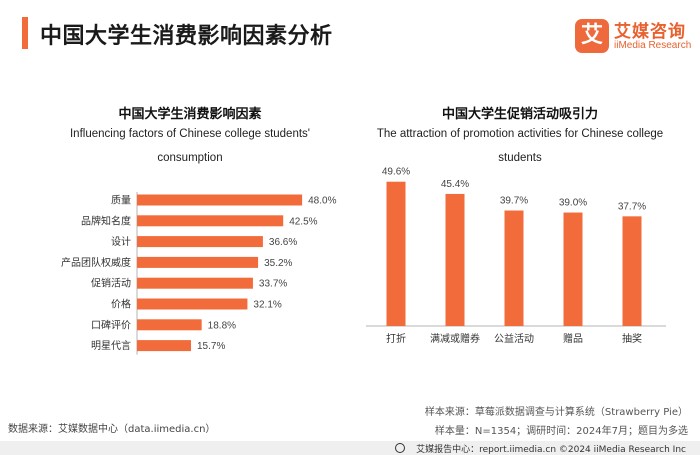 Image resolution: width=700 pixels, height=455 pixels. I want to click on left-chart-value-label: 32.1%, so click(267, 305).